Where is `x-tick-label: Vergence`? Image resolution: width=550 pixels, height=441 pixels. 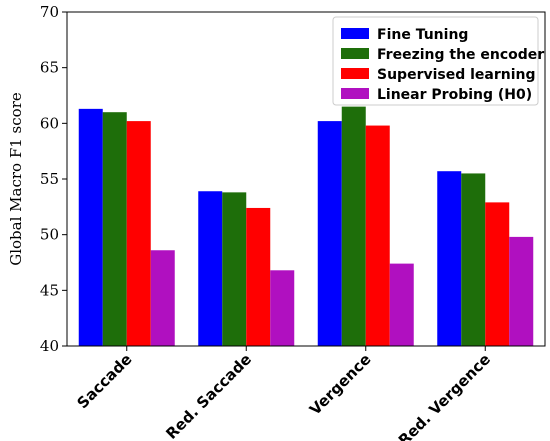 x-tick-label: Vergence is located at coordinates (340, 384).